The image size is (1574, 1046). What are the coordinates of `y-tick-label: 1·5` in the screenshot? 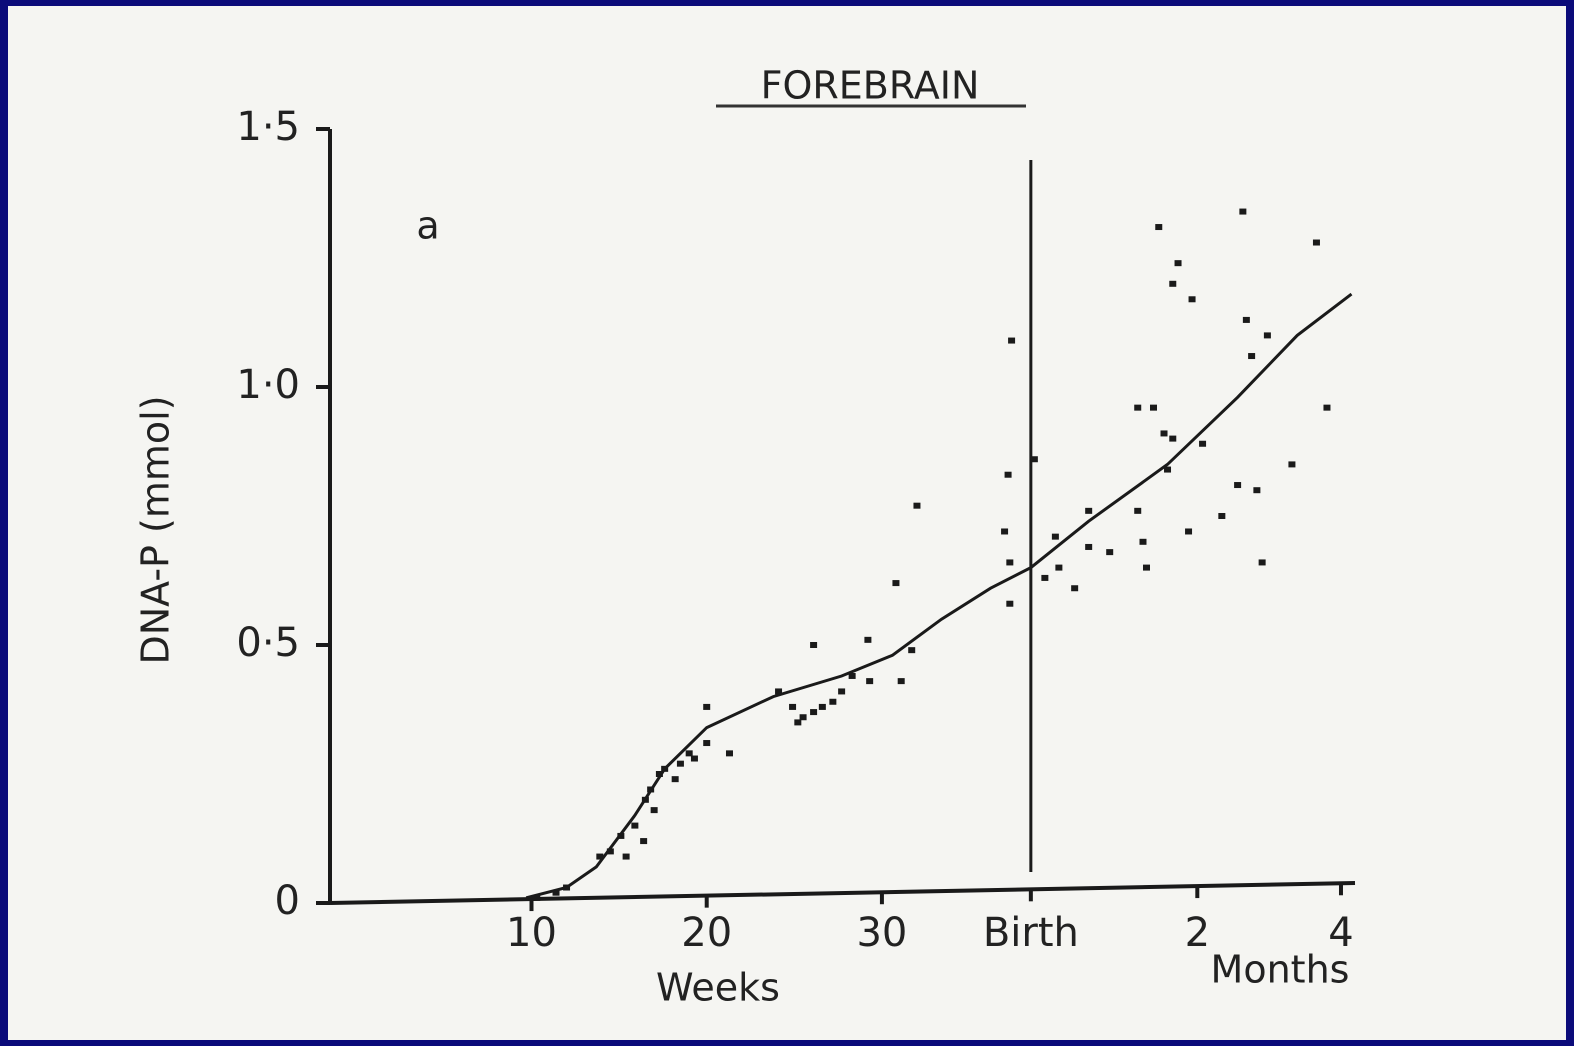 It's located at (268, 127).